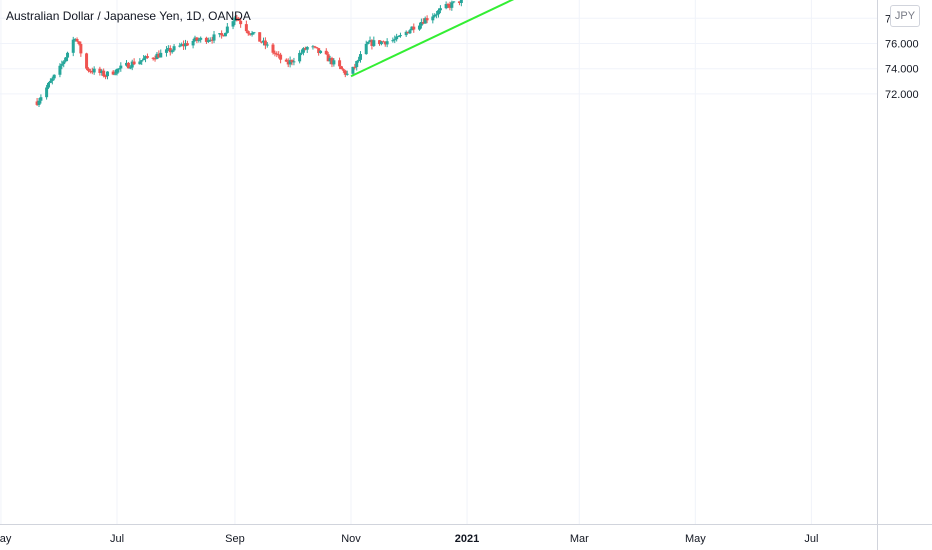 The image size is (932, 550). What do you see at coordinates (518, 39) in the screenshot?
I see `trendline` at bounding box center [518, 39].